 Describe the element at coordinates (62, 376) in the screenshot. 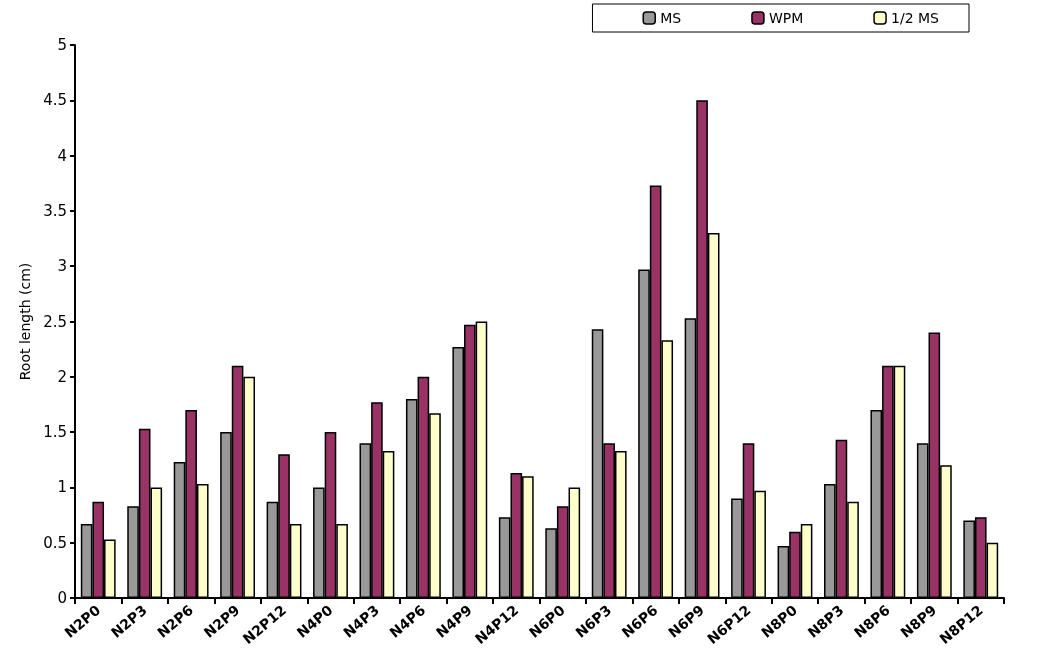

I see `y-tick-label: 2` at that location.